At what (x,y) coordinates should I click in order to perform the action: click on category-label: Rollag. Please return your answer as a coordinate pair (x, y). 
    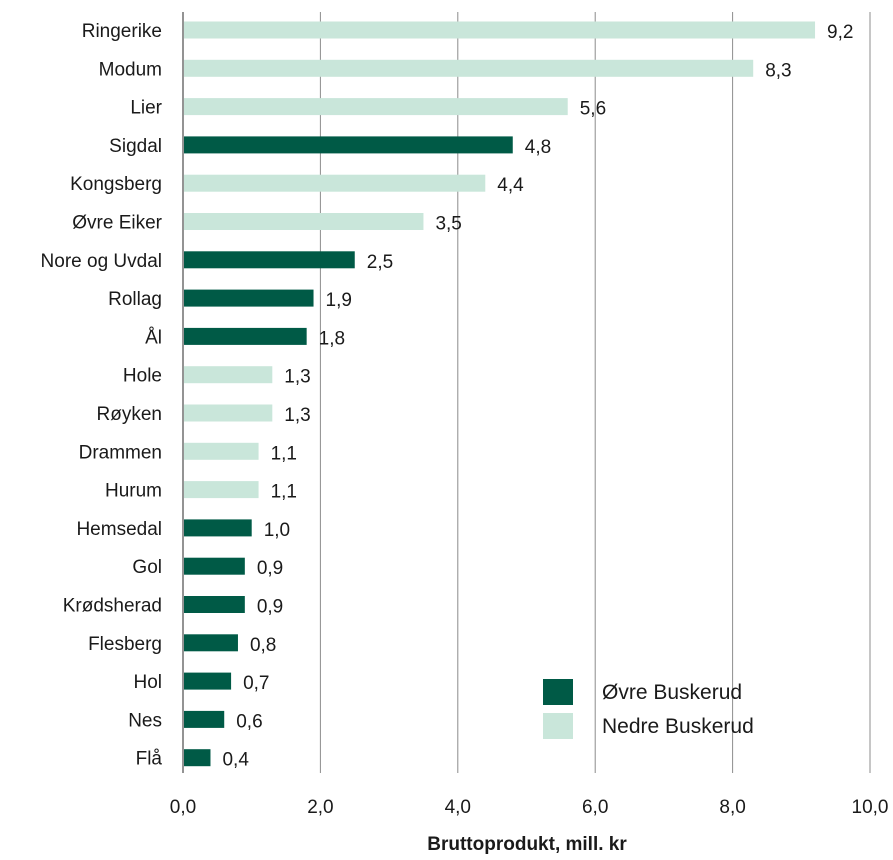
    Looking at the image, I should click on (135, 299).